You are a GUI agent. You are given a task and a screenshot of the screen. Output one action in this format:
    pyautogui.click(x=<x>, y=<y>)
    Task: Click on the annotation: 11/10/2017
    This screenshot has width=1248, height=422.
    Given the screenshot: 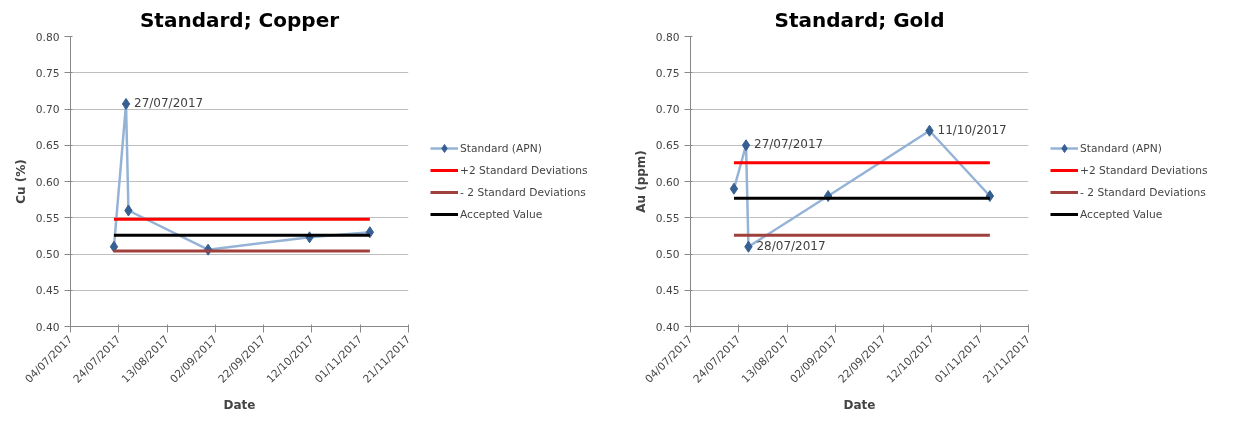 What is the action you would take?
    pyautogui.click(x=972, y=129)
    